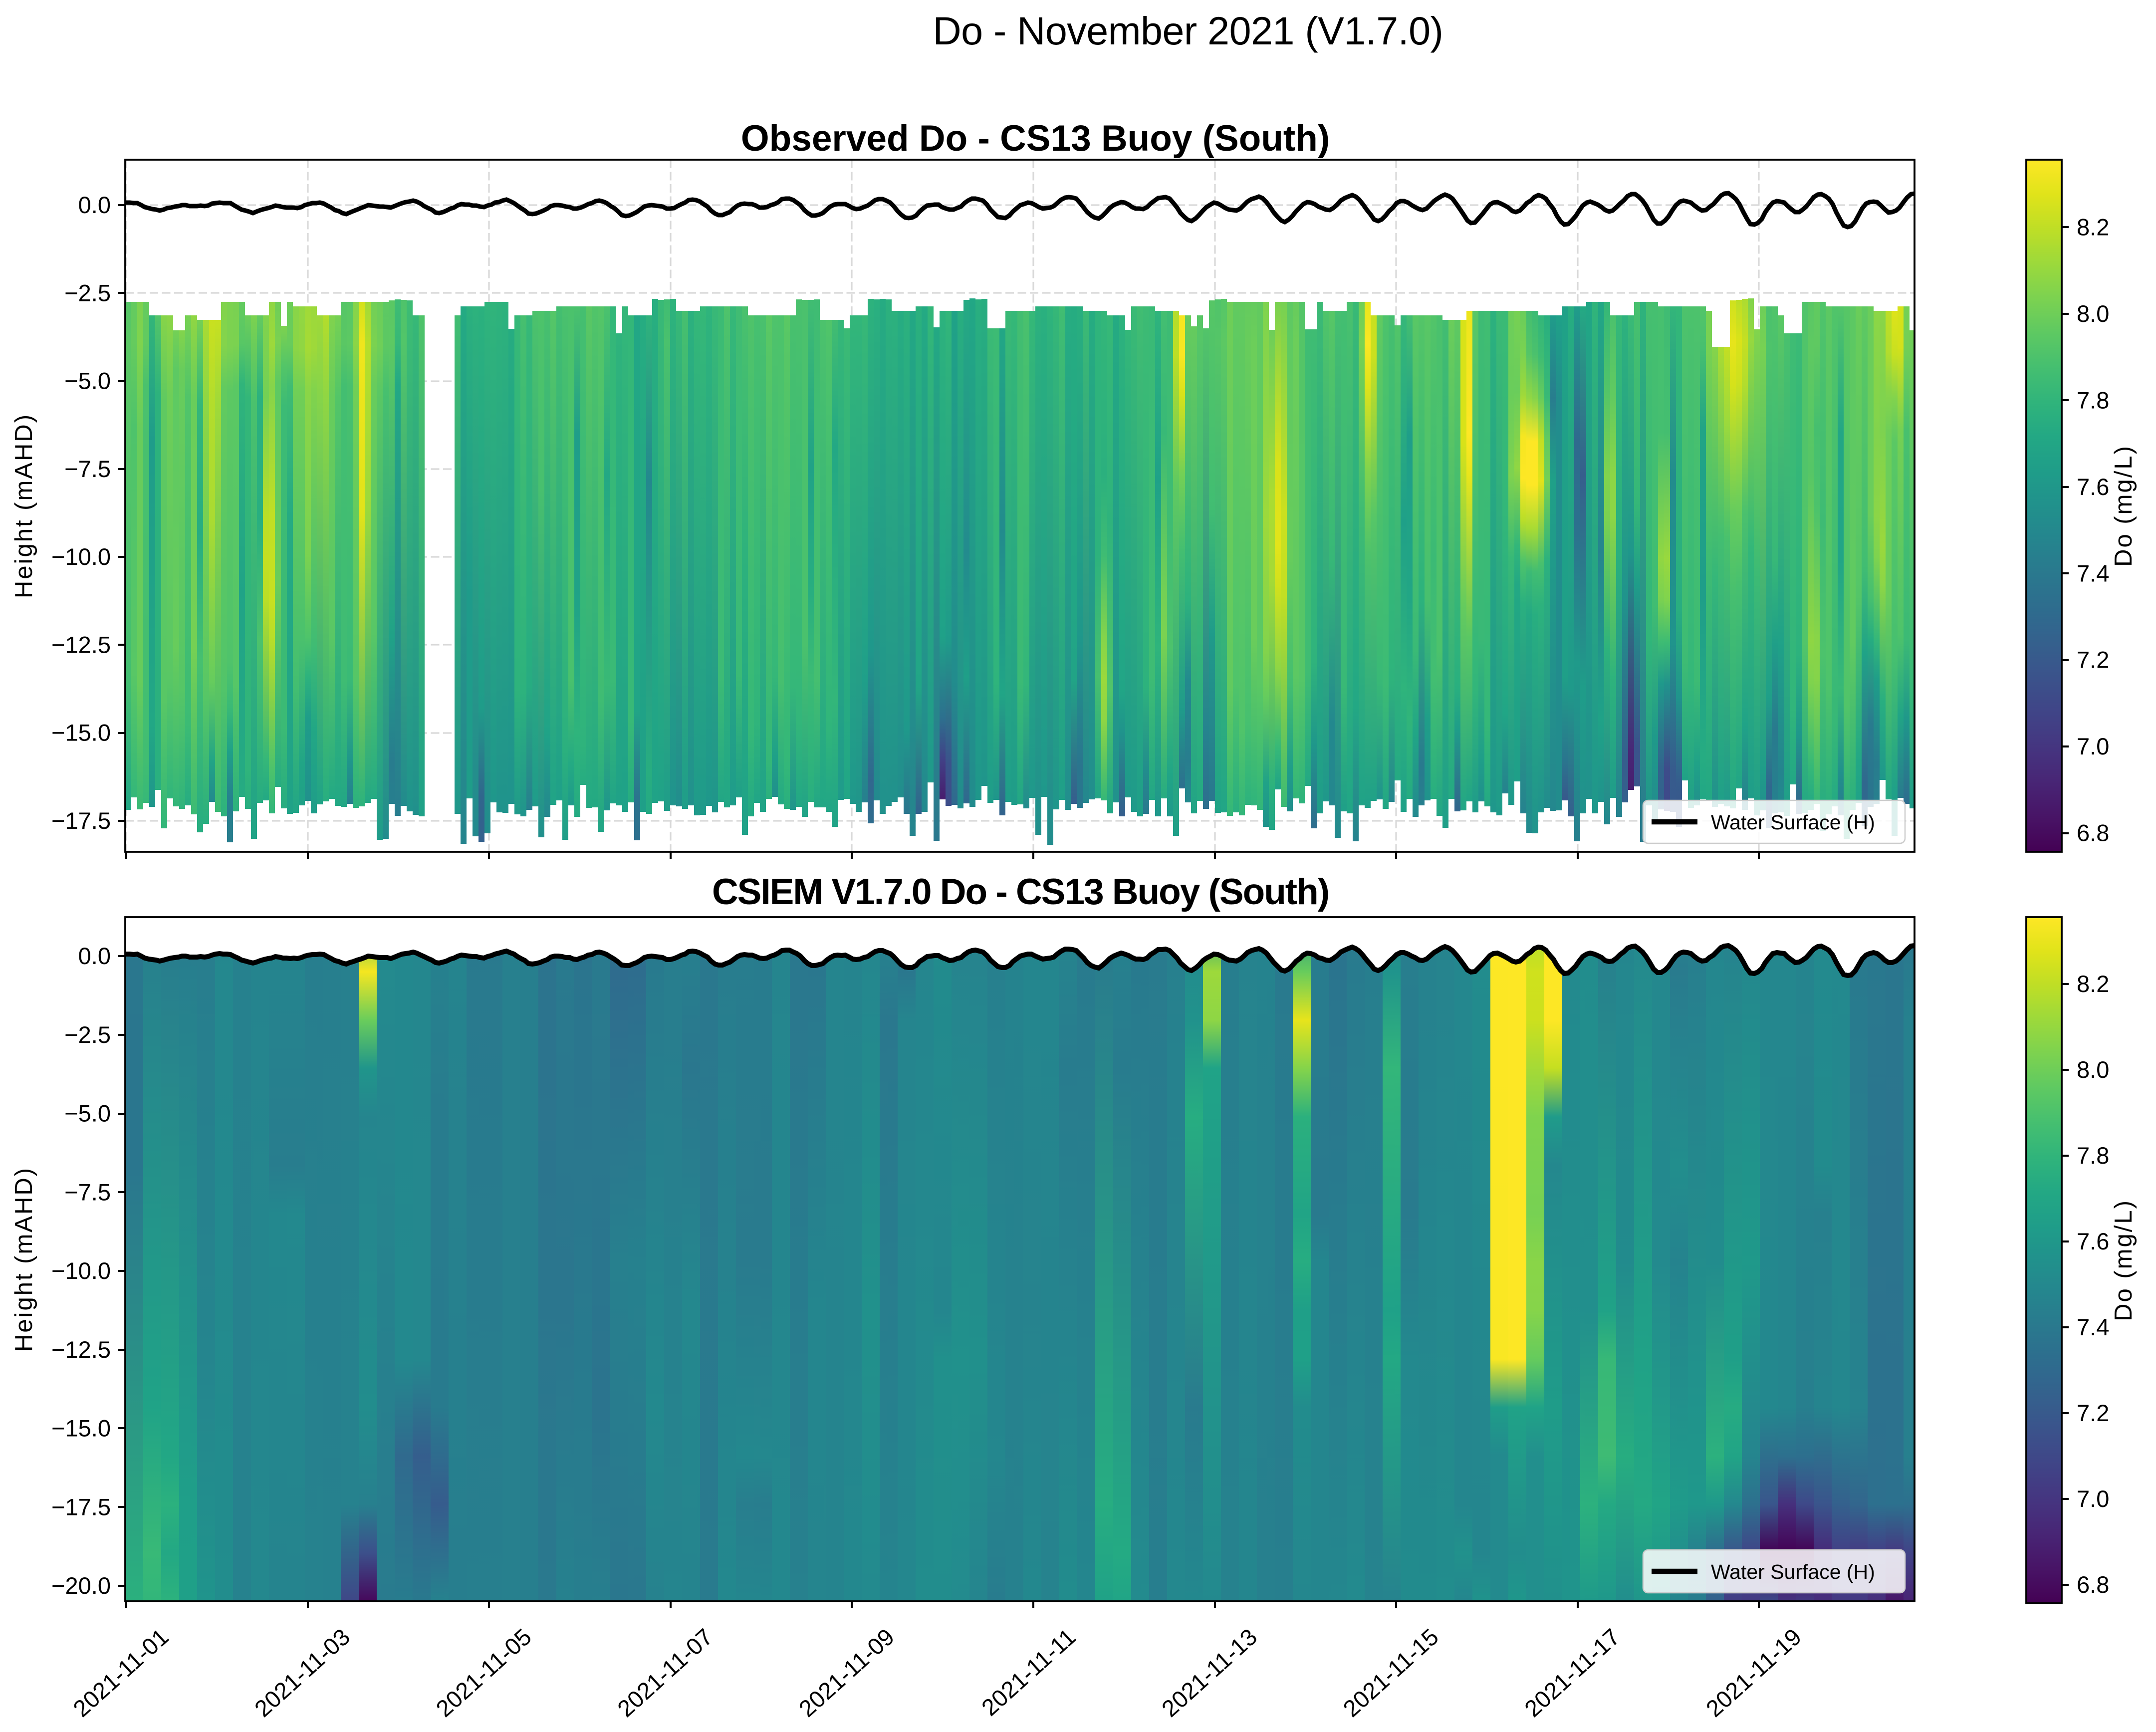 The height and width of the screenshot is (1732, 2156). Describe the element at coordinates (1021, 892) in the screenshot. I see `svg-text:CSIEM V1.7.0 Do - CS13 Buoy (S: CSIEM V1.7.0 Do - CS13 Buoy (South)` at that location.